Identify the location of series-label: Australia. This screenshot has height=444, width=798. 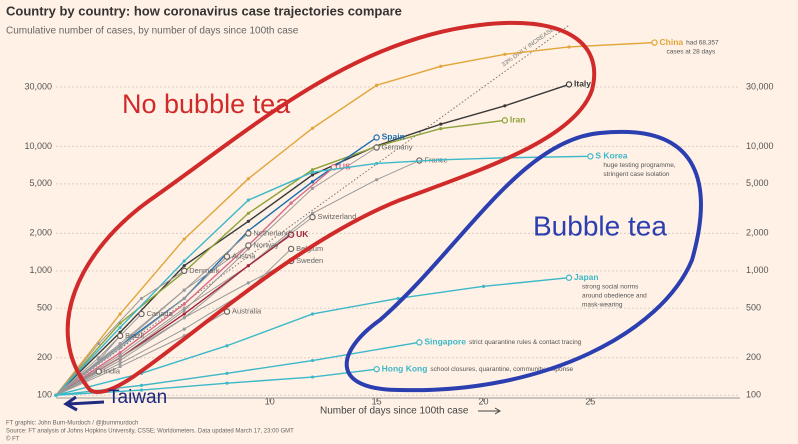
(247, 311).